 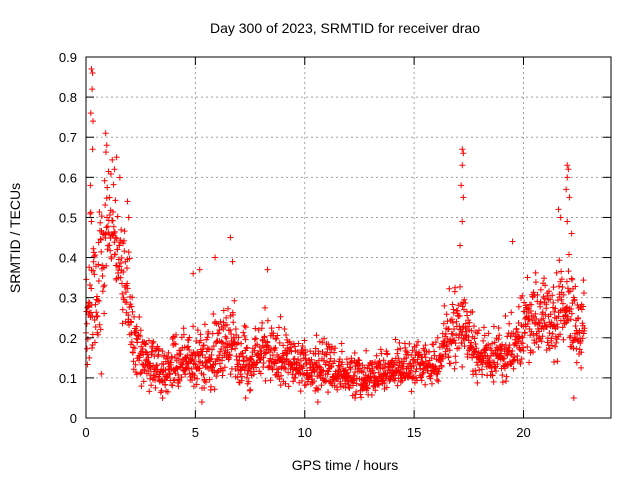 What do you see at coordinates (73, 418) in the screenshot?
I see `y-tick-label: 0` at bounding box center [73, 418].